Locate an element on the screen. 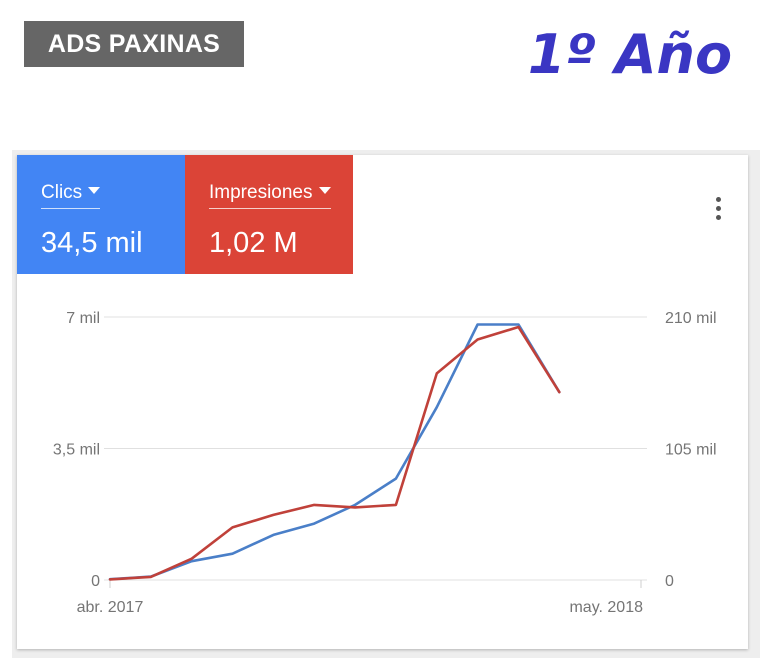 This screenshot has width=772, height=664. more-vert-icon is located at coordinates (719, 210).